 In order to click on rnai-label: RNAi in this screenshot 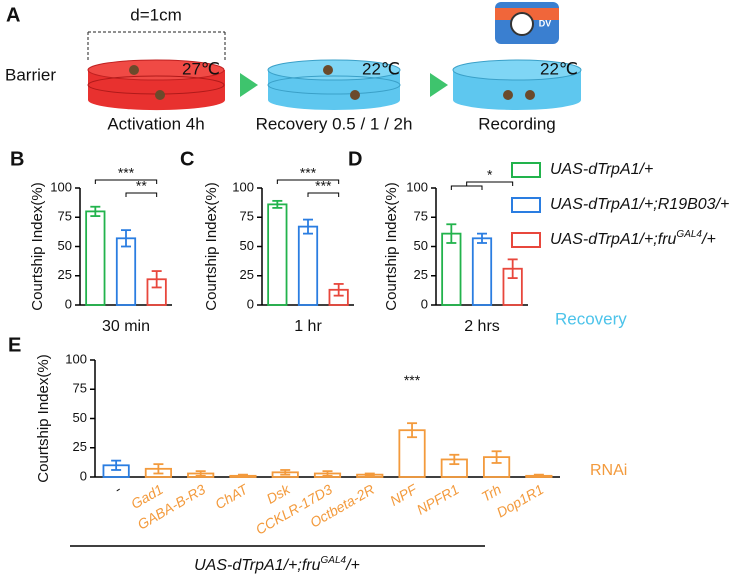, I will do `click(608, 470)`.